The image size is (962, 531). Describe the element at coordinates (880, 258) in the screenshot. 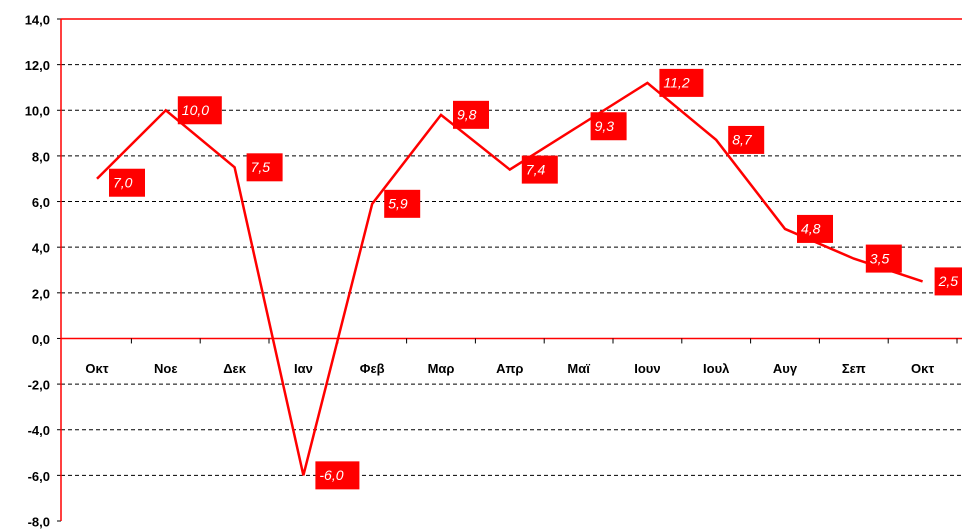

I see `value-label: 3,5` at that location.